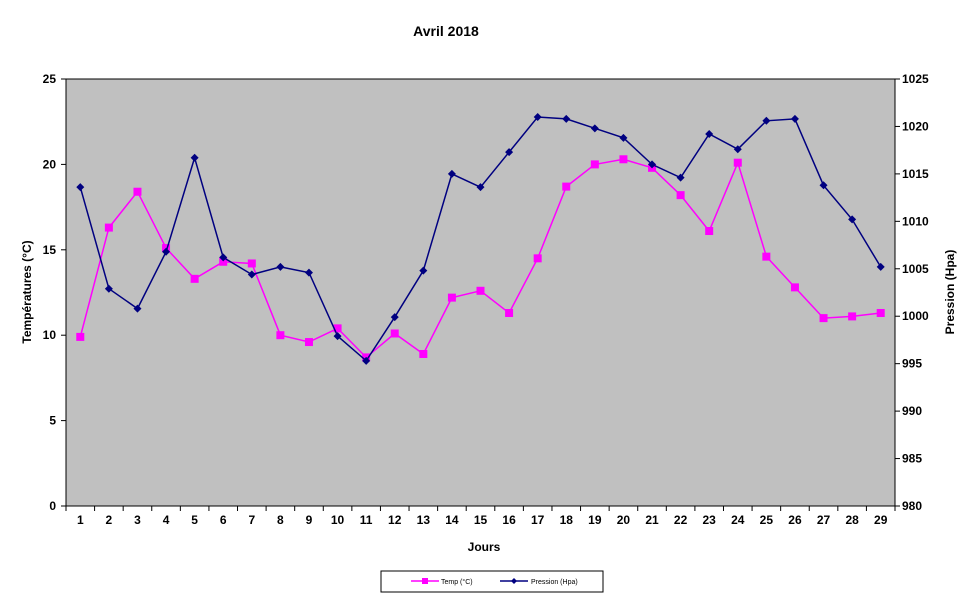 The height and width of the screenshot is (602, 966). Describe the element at coordinates (194, 520) in the screenshot. I see `x-tick-label: 5` at that location.